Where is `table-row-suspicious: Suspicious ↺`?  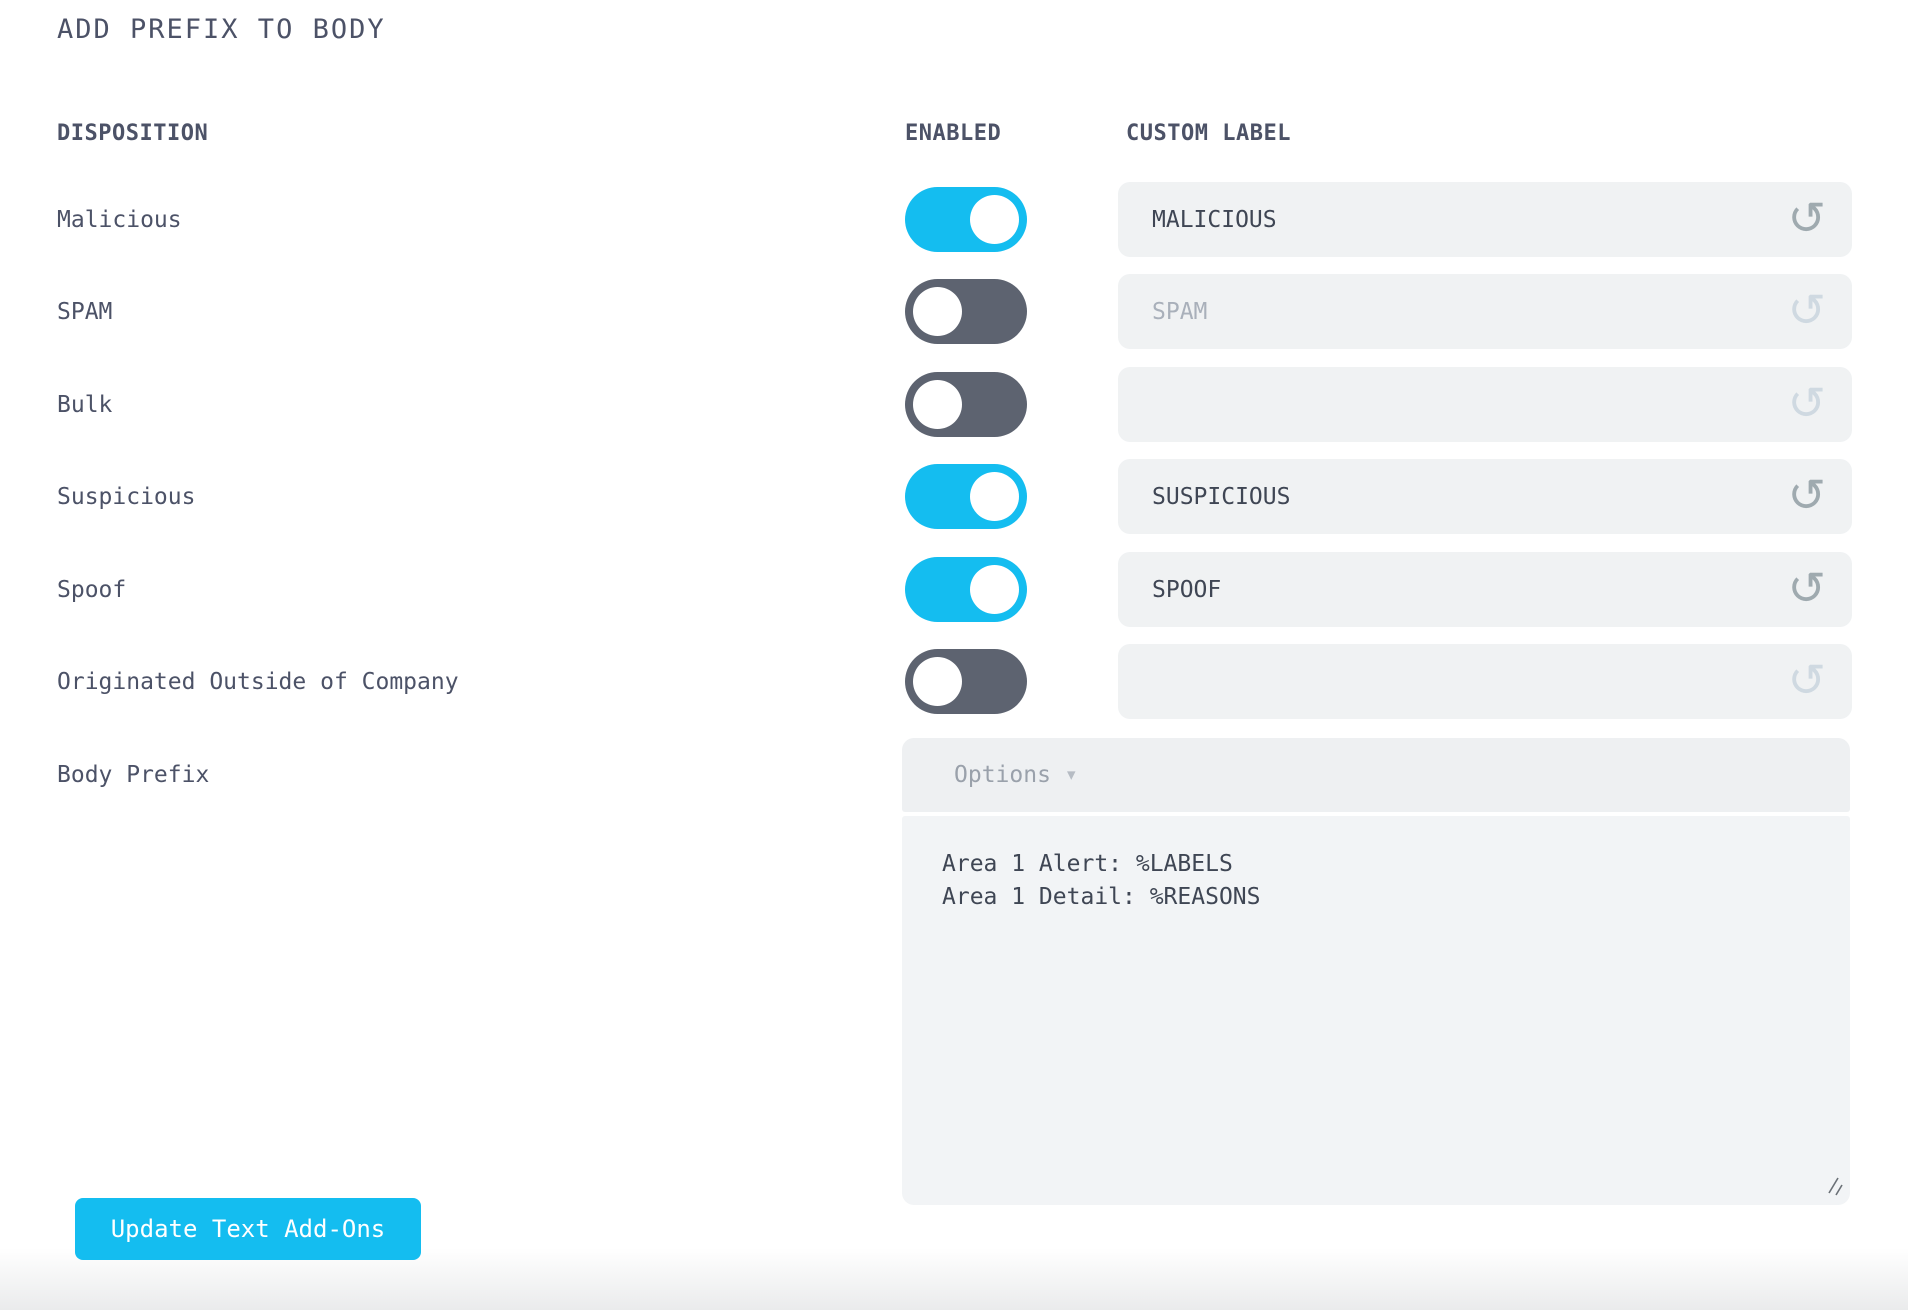 table-row-suspicious: Suspicious ↺ is located at coordinates (954, 496).